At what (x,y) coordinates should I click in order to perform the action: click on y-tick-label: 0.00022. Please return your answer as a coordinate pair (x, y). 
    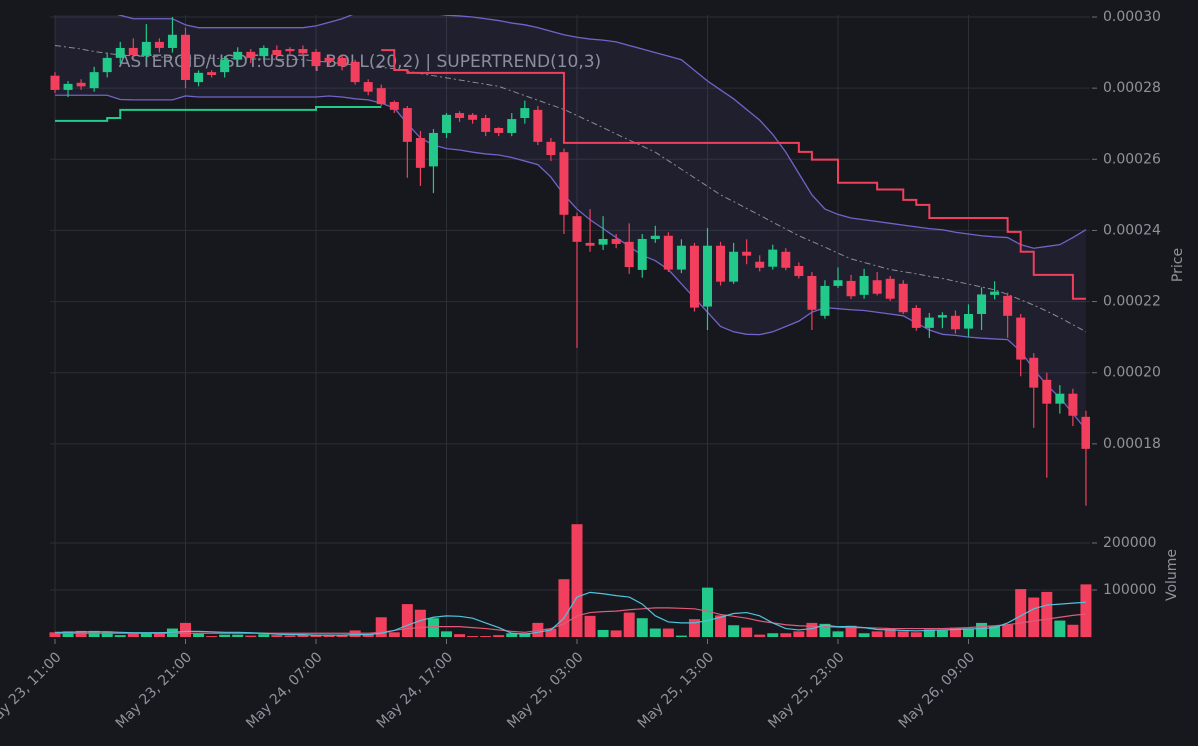
    Looking at the image, I should click on (1132, 302).